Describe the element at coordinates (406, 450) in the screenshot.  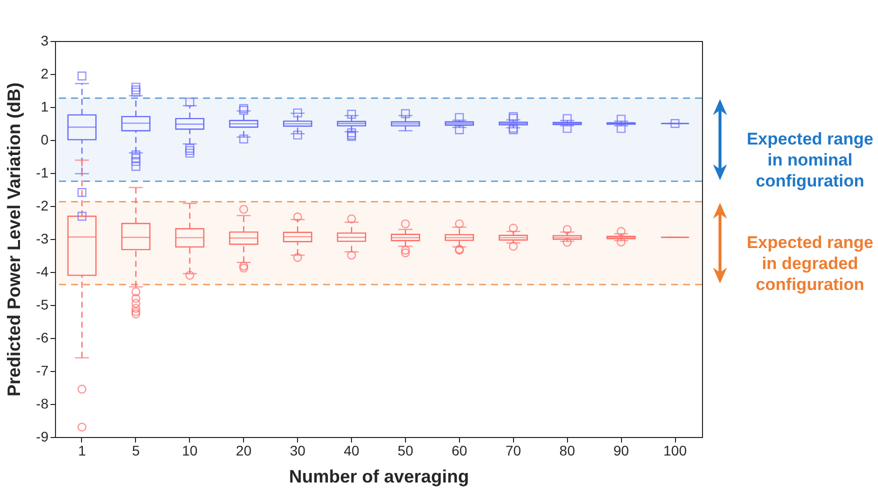
I see `x-tick-label: 50` at that location.